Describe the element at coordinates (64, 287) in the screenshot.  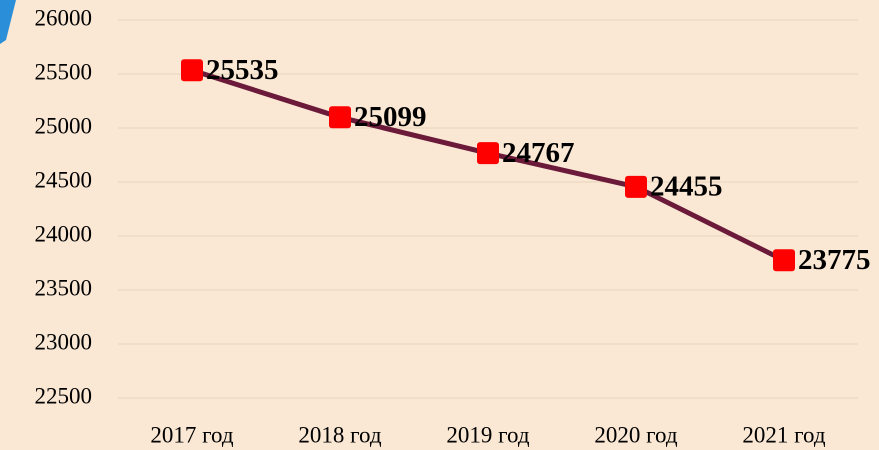
I see `y-tick-label: 23500` at that location.